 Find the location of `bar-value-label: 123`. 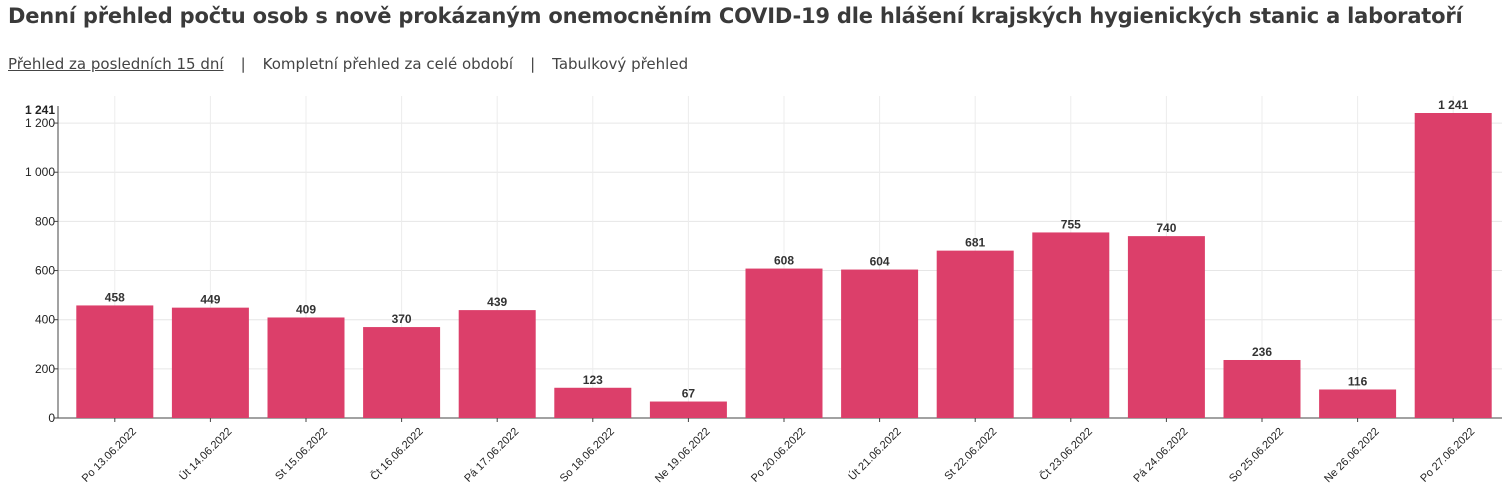

bar-value-label: 123 is located at coordinates (593, 380).